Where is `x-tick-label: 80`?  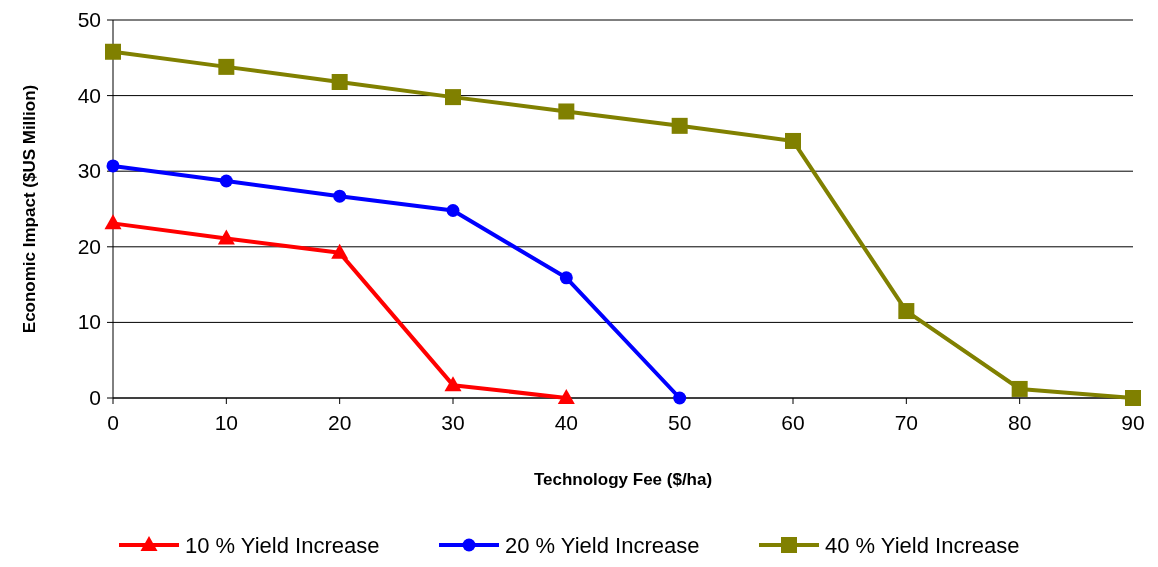
x-tick-label: 80 is located at coordinates (1019, 422).